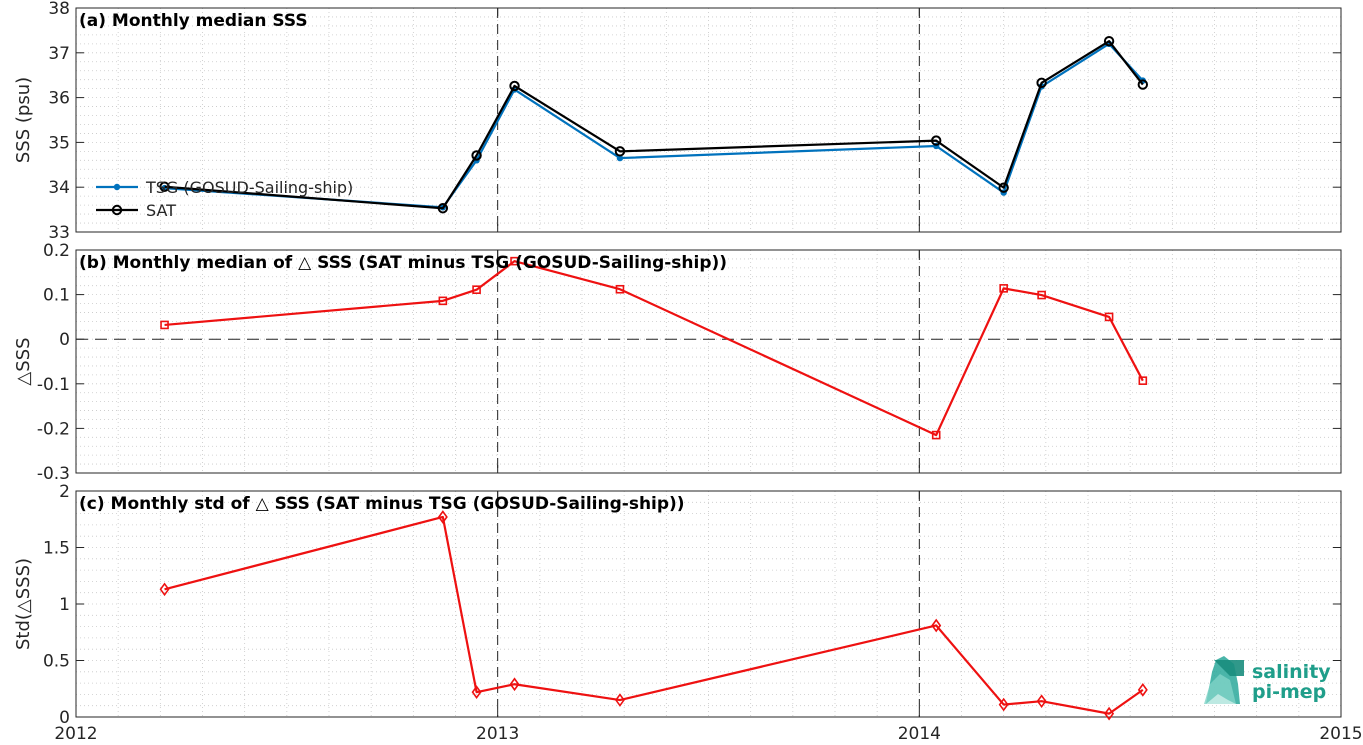 Image resolution: width=1363 pixels, height=745 pixels. Describe the element at coordinates (224, 199) in the screenshot. I see `legend: TSG (GOSUD-Sailing-ship) SAT` at that location.